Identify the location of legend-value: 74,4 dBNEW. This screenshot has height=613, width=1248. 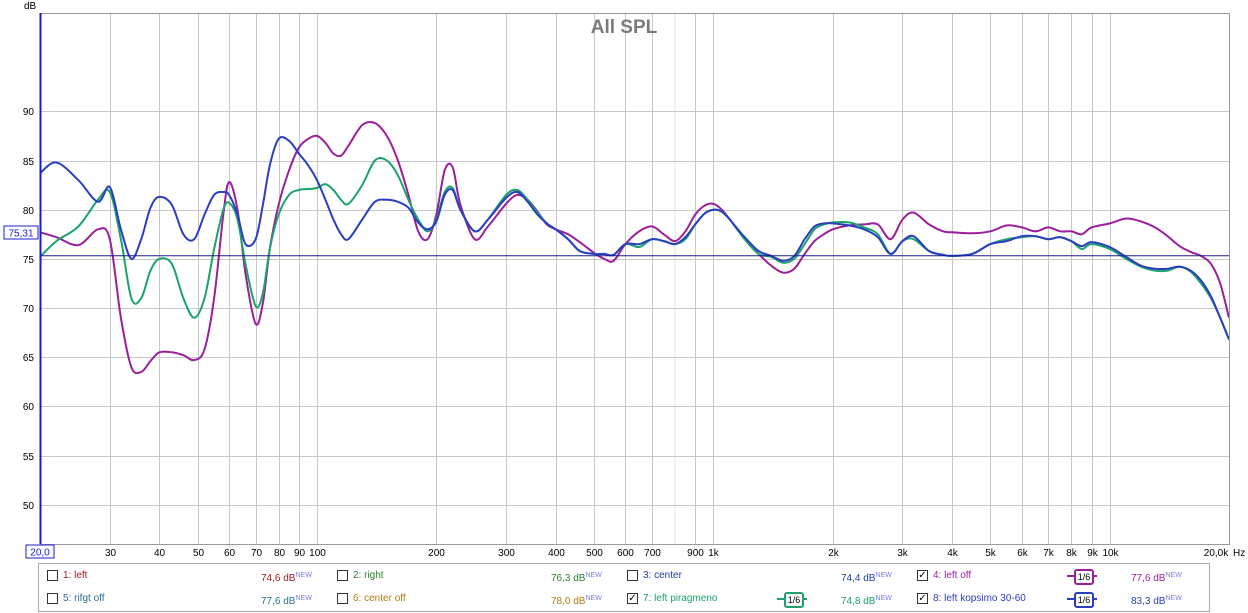
(866, 577).